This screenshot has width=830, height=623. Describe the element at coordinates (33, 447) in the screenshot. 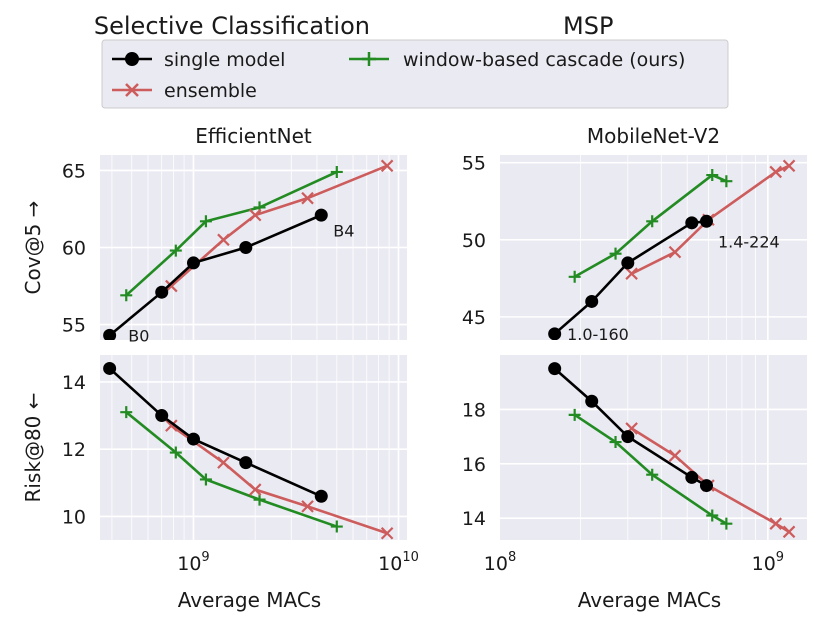

I see `y-axis-label: Risk@80 ←` at that location.